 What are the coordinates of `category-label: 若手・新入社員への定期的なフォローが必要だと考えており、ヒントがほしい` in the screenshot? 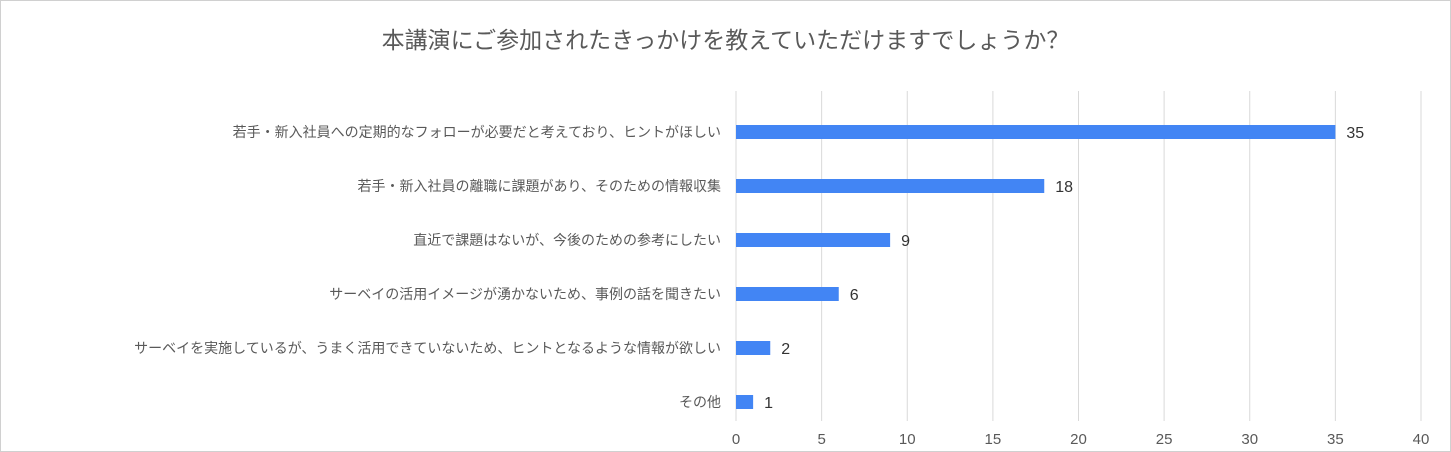 It's located at (477, 133).